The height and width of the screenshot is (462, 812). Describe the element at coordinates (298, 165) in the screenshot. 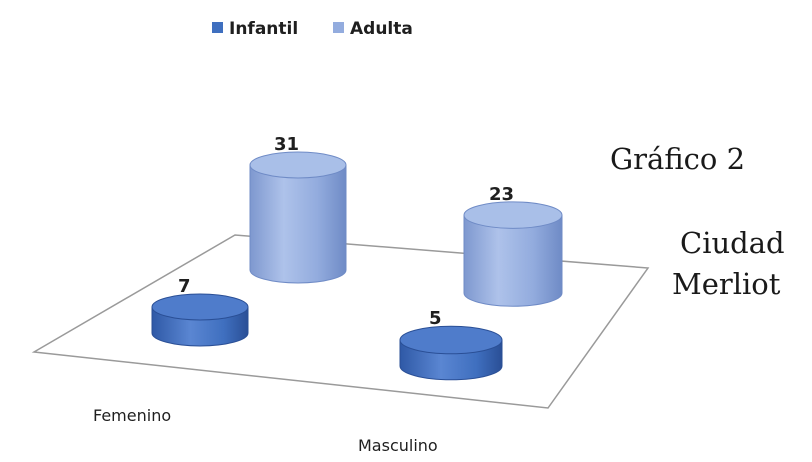

I see `bar-top-adulta-femenino` at that location.